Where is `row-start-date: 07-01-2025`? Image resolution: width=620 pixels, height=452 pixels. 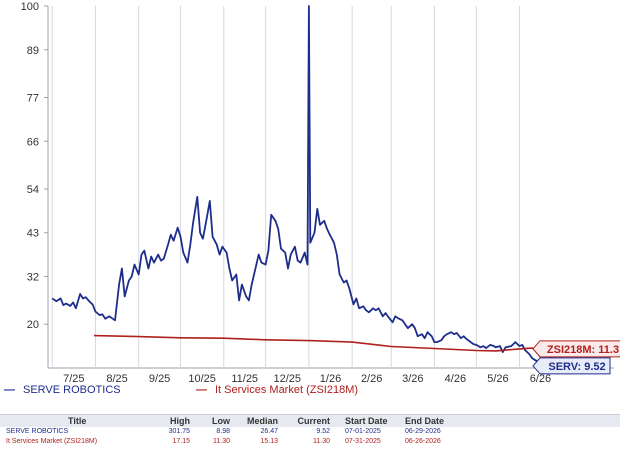
row-start-date: 07-01-2025 is located at coordinates (363, 431).